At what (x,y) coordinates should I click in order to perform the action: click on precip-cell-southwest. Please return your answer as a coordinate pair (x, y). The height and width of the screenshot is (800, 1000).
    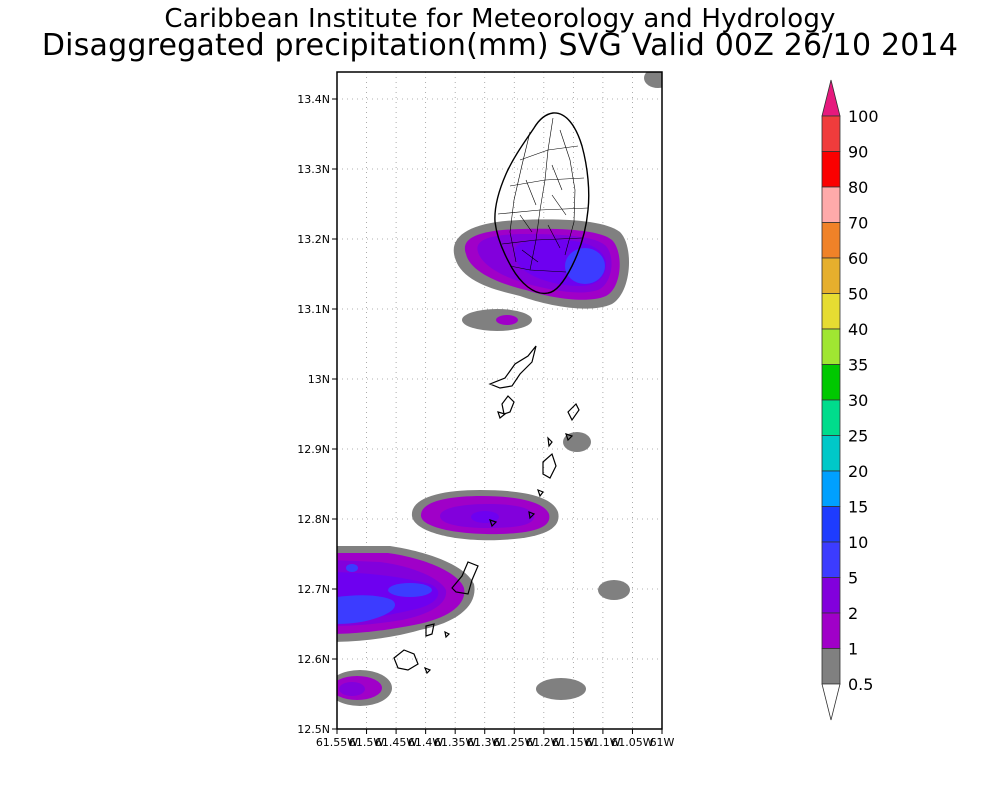
    Looking at the image, I should click on (406, 594).